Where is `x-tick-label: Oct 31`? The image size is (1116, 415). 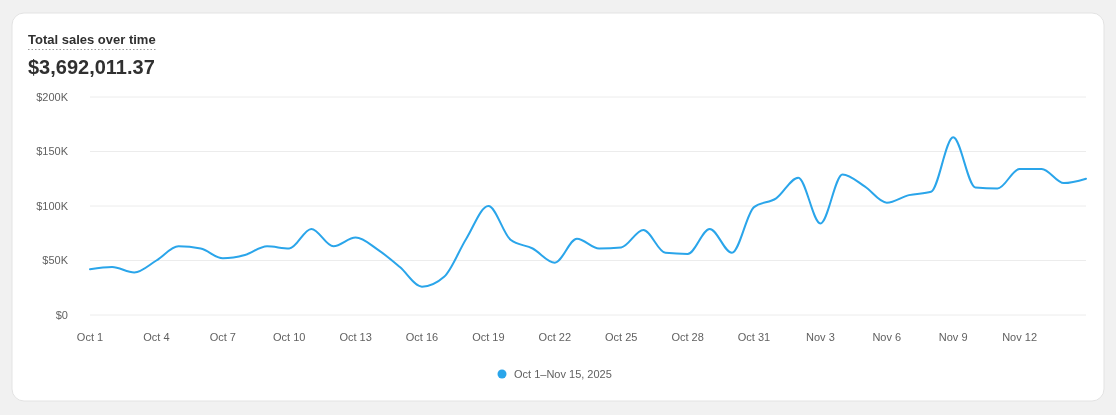
x-tick-label: Oct 31 is located at coordinates (754, 337).